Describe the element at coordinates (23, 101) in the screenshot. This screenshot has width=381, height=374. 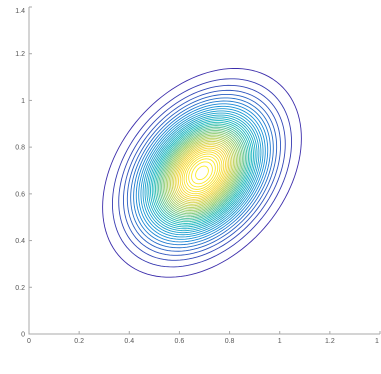
I see `y-tick-label: 1` at that location.